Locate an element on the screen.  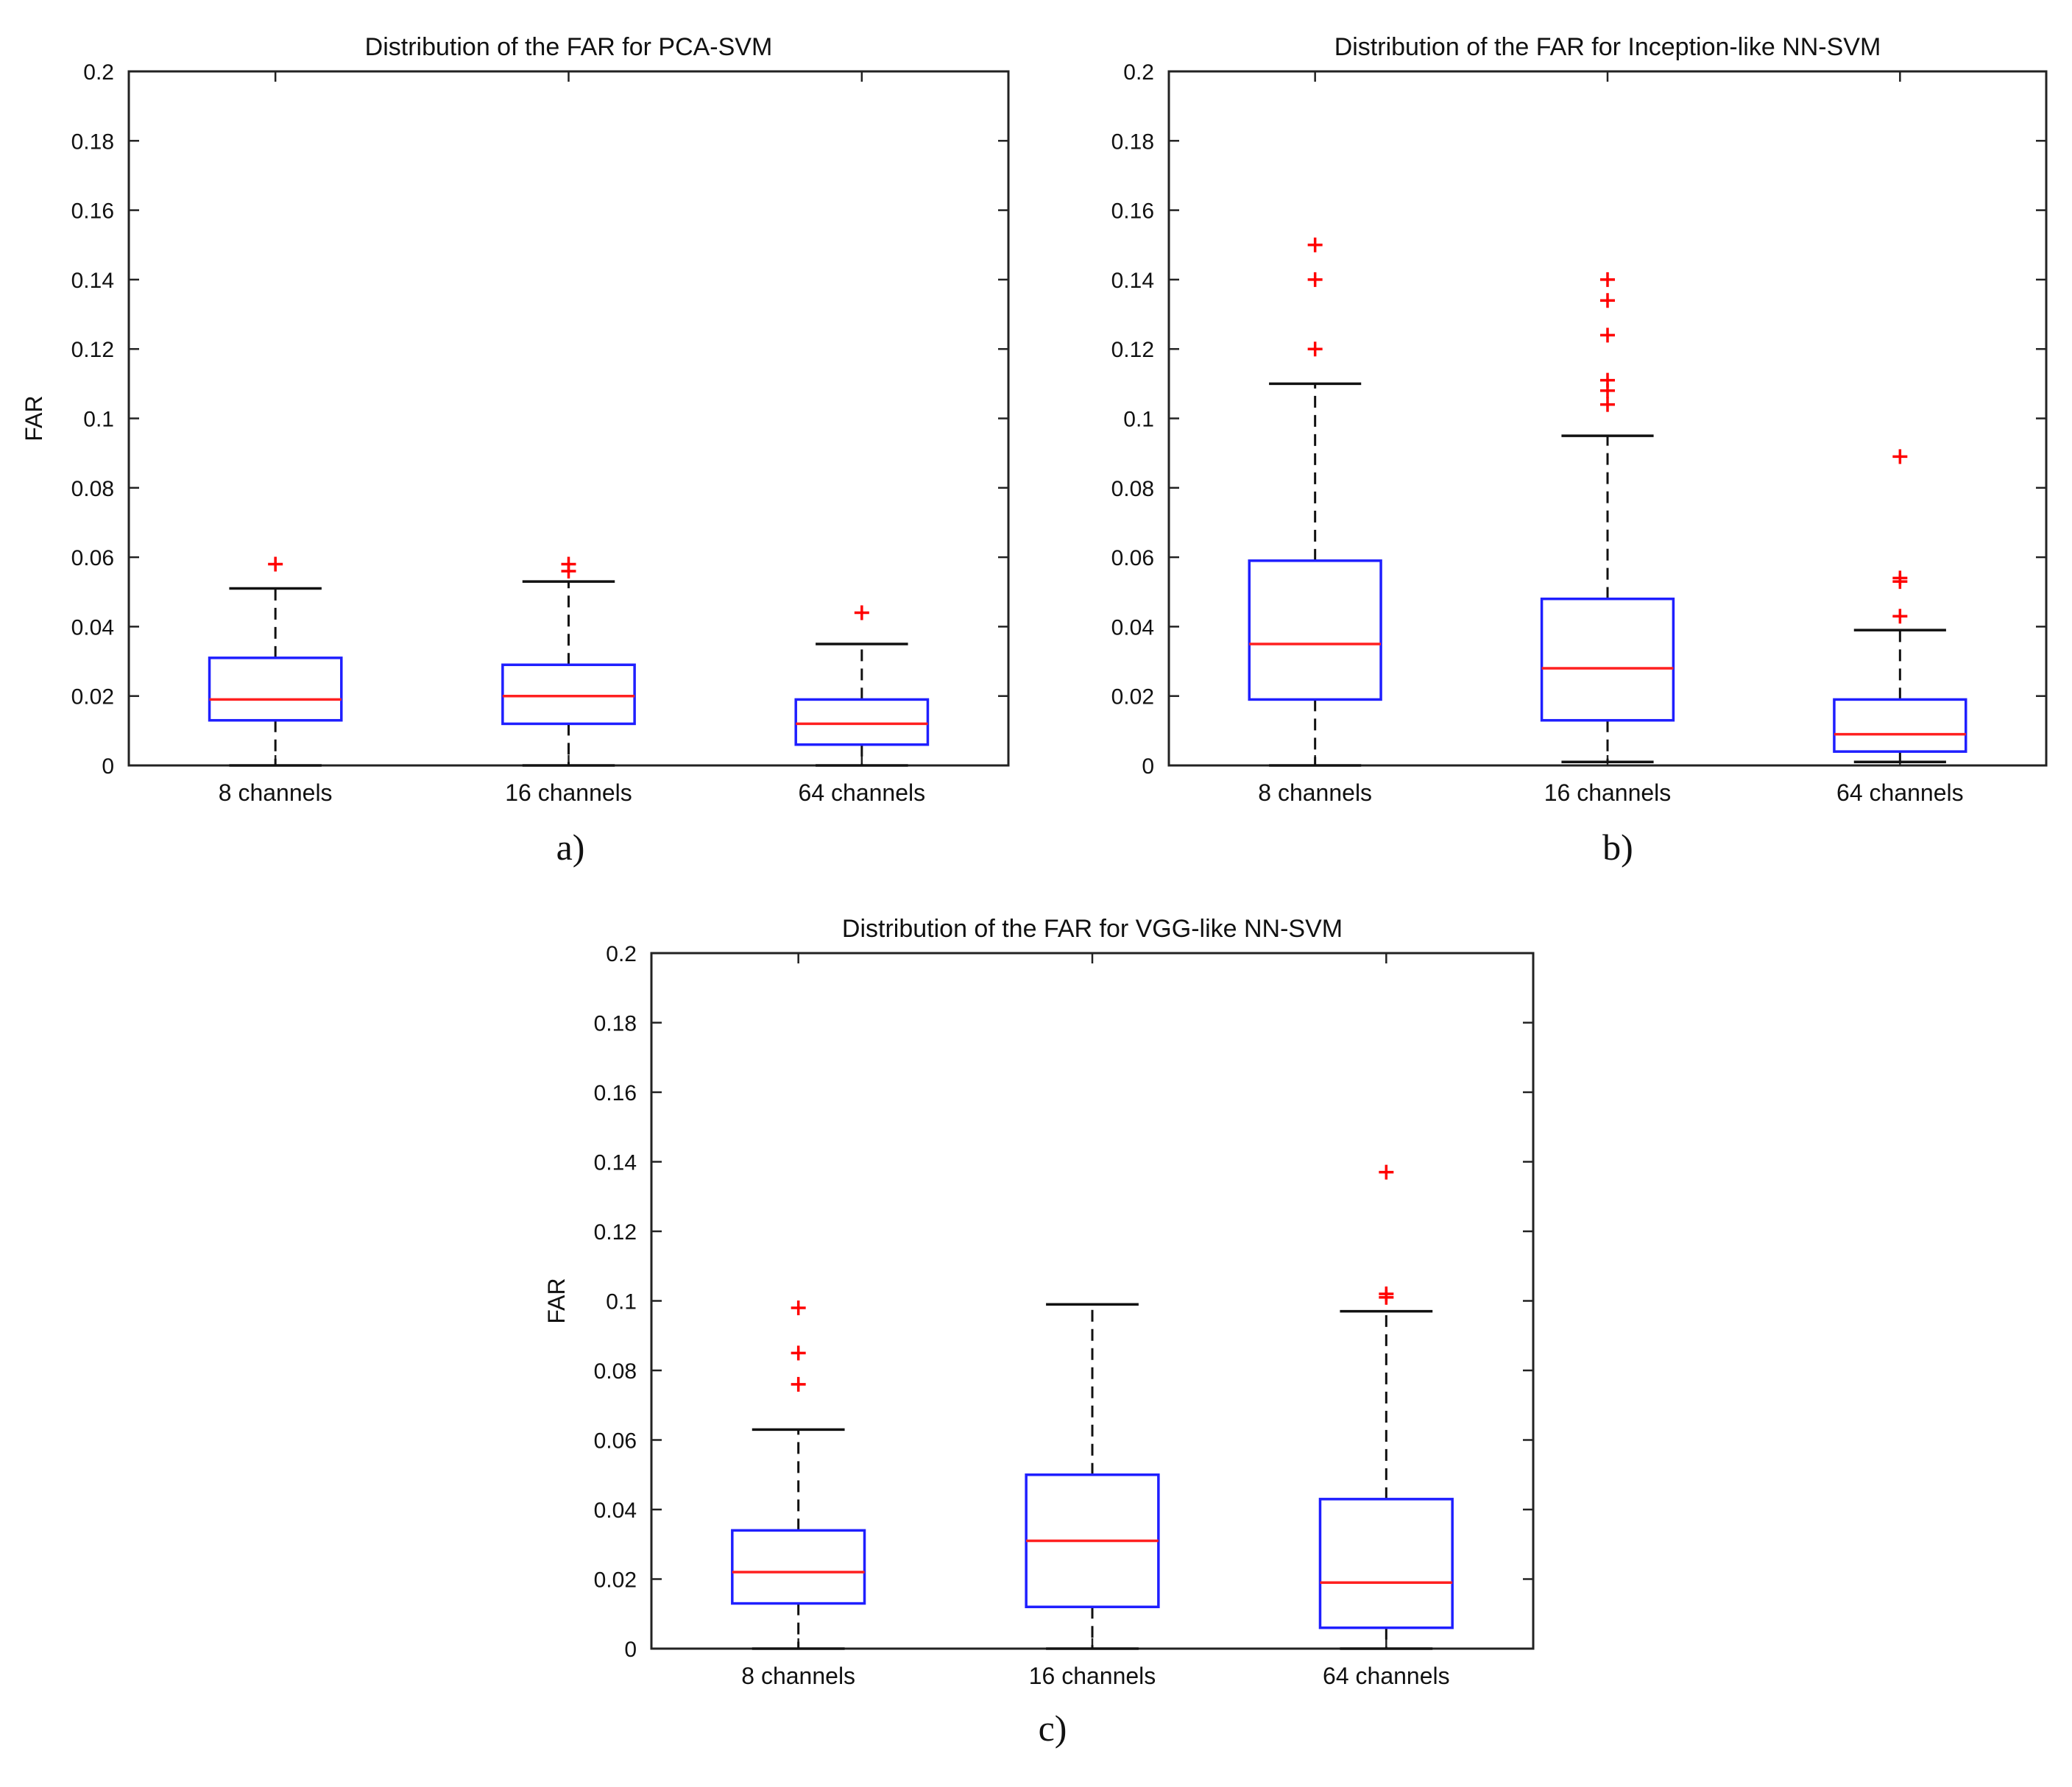
panel-caption: b) is located at coordinates (1617, 847).